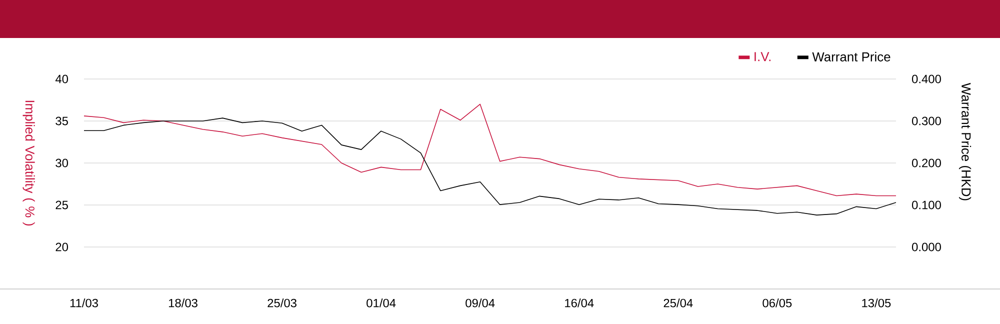 This screenshot has width=1000, height=324. I want to click on y-tick-label: 30, so click(62, 163).